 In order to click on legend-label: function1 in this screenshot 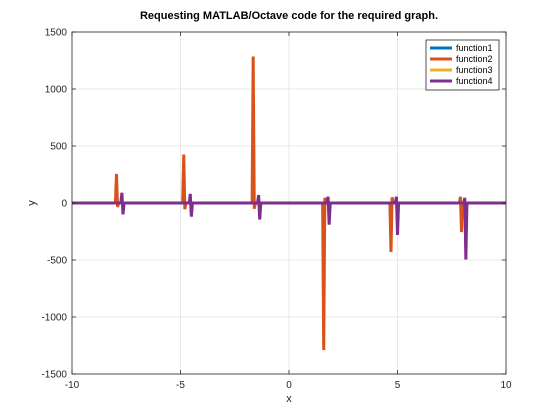, I will do `click(474, 48)`.